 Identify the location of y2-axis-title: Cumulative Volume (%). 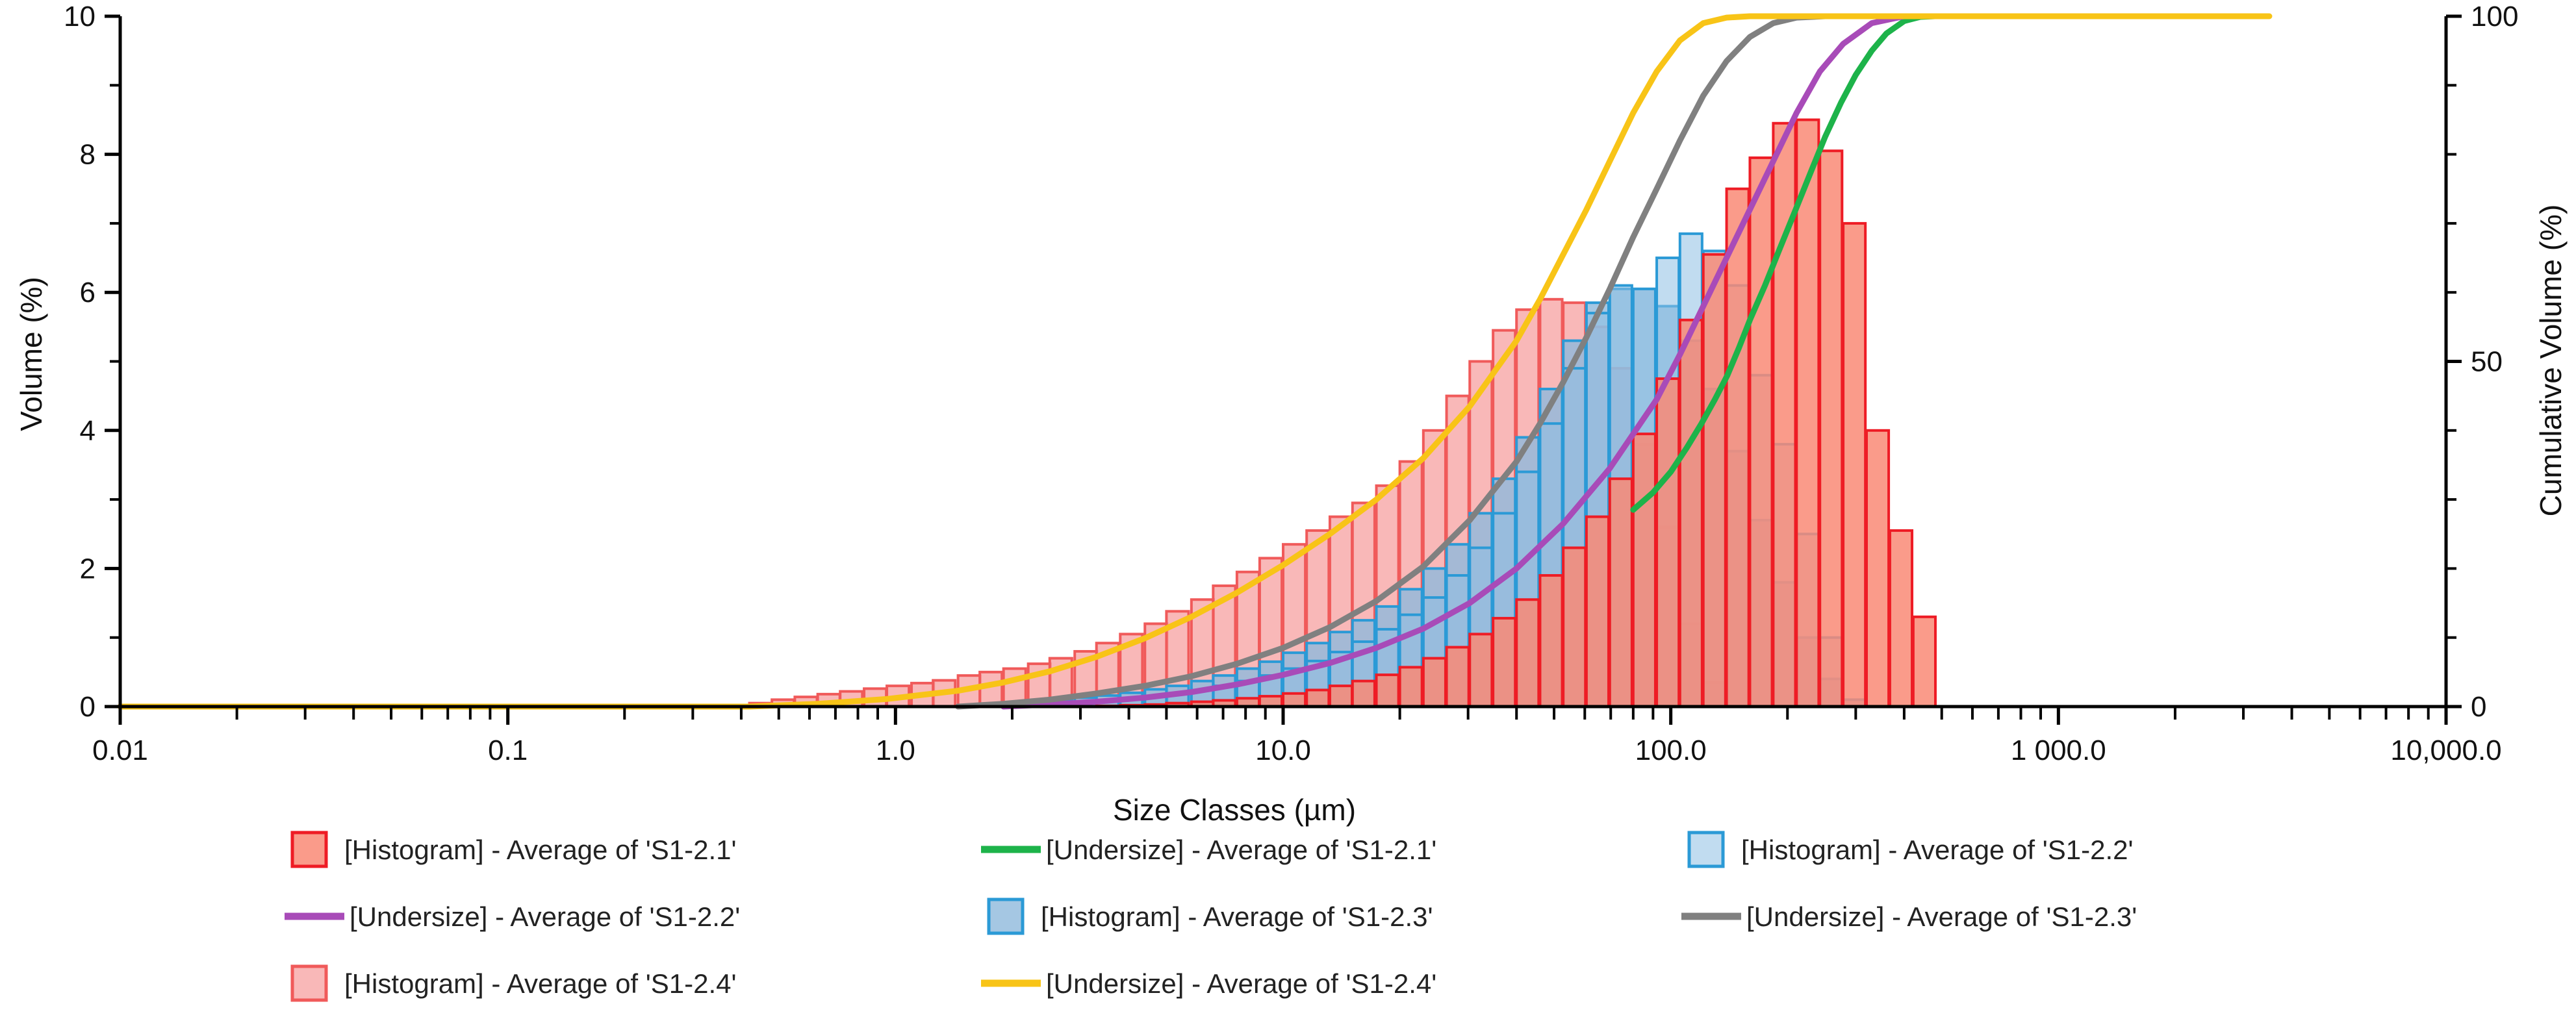
(2551, 361).